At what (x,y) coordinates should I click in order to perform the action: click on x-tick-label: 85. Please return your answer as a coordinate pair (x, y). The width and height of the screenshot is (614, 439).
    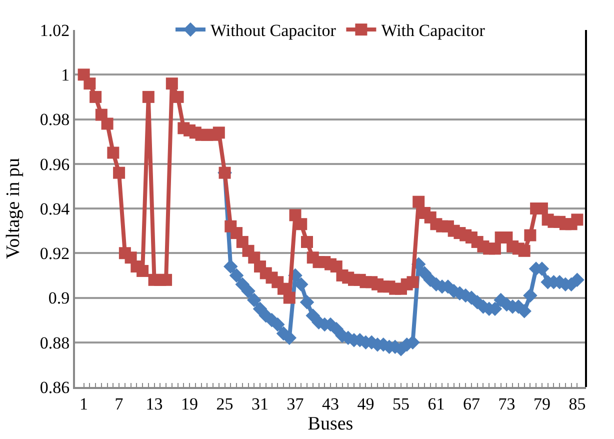
    Looking at the image, I should click on (577, 404).